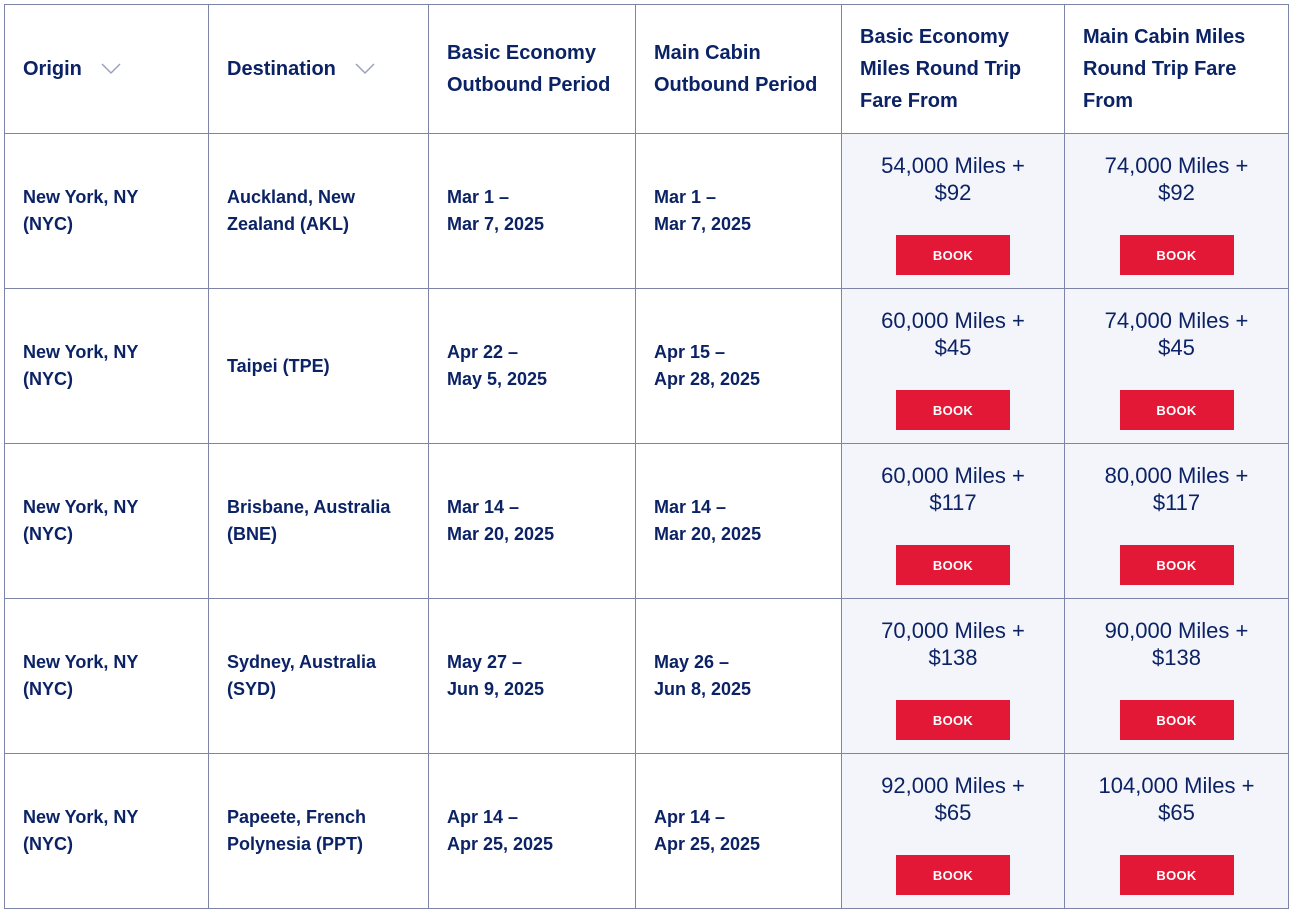 This screenshot has height=917, width=1292. I want to click on basic-period-end: May 5, 2025, so click(497, 379).